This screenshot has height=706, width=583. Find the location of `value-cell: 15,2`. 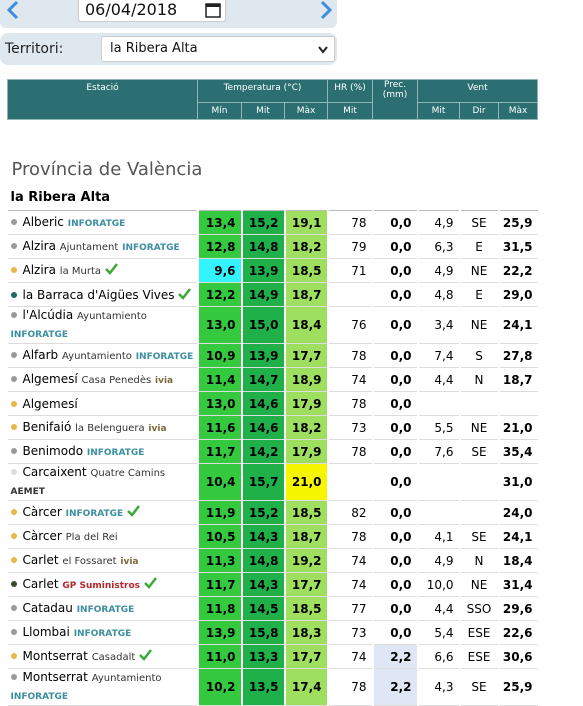

value-cell: 15,2 is located at coordinates (262, 222).